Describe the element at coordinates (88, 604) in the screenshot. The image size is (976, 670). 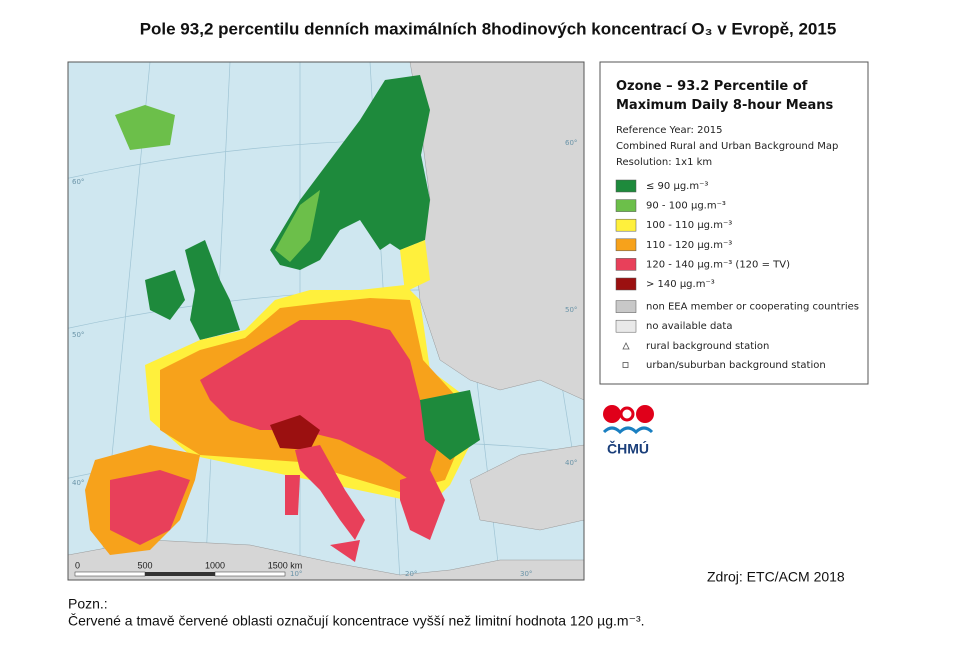
I see `note-heading: Pozn.:` at that location.